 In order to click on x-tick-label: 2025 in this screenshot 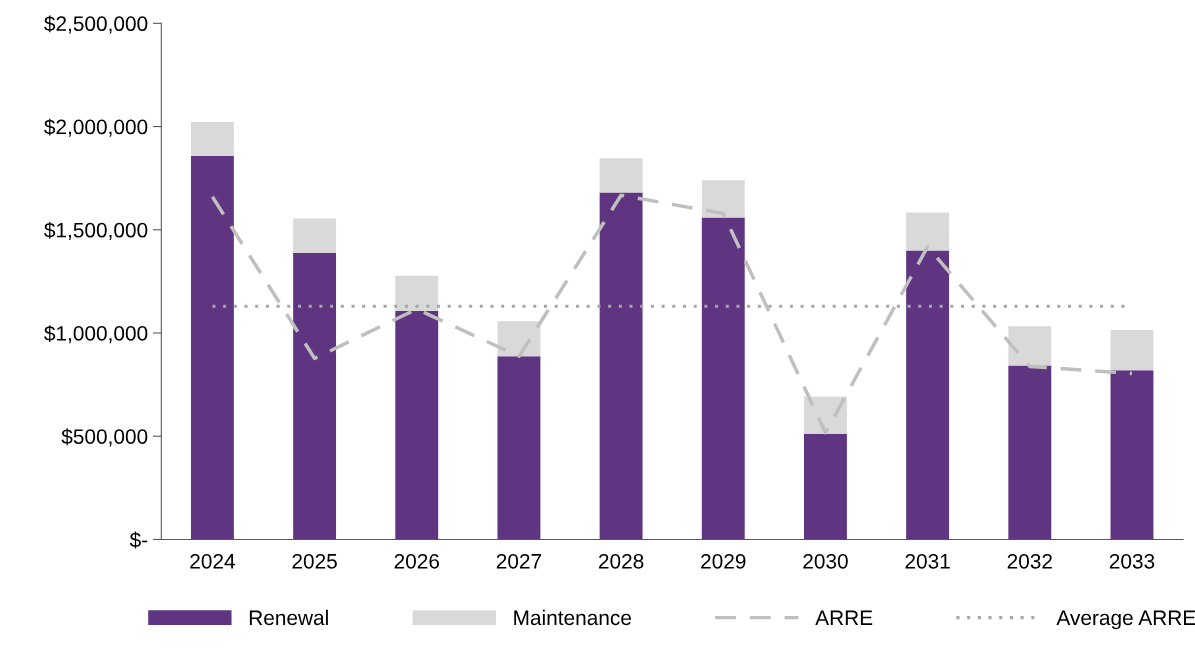, I will do `click(314, 561)`.